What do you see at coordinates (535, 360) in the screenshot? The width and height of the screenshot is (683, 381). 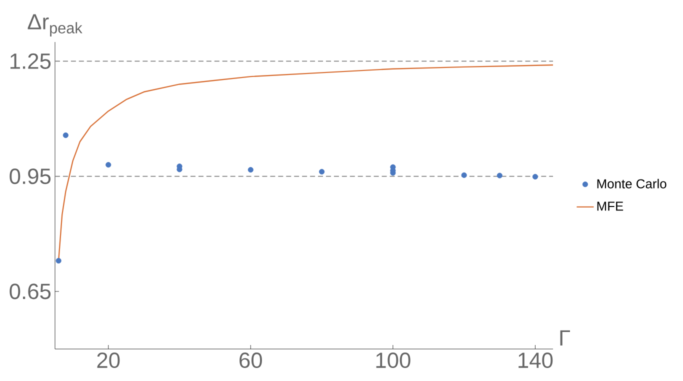 I see `x-tick-label: 140` at bounding box center [535, 360].